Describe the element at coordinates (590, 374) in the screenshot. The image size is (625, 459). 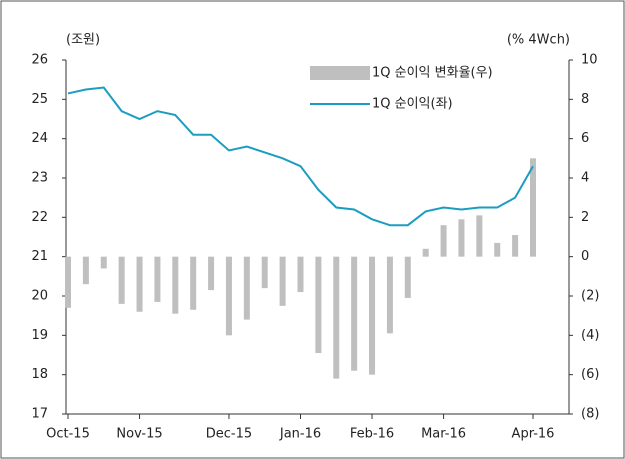
I see `y2-tick-label: (6)` at that location.